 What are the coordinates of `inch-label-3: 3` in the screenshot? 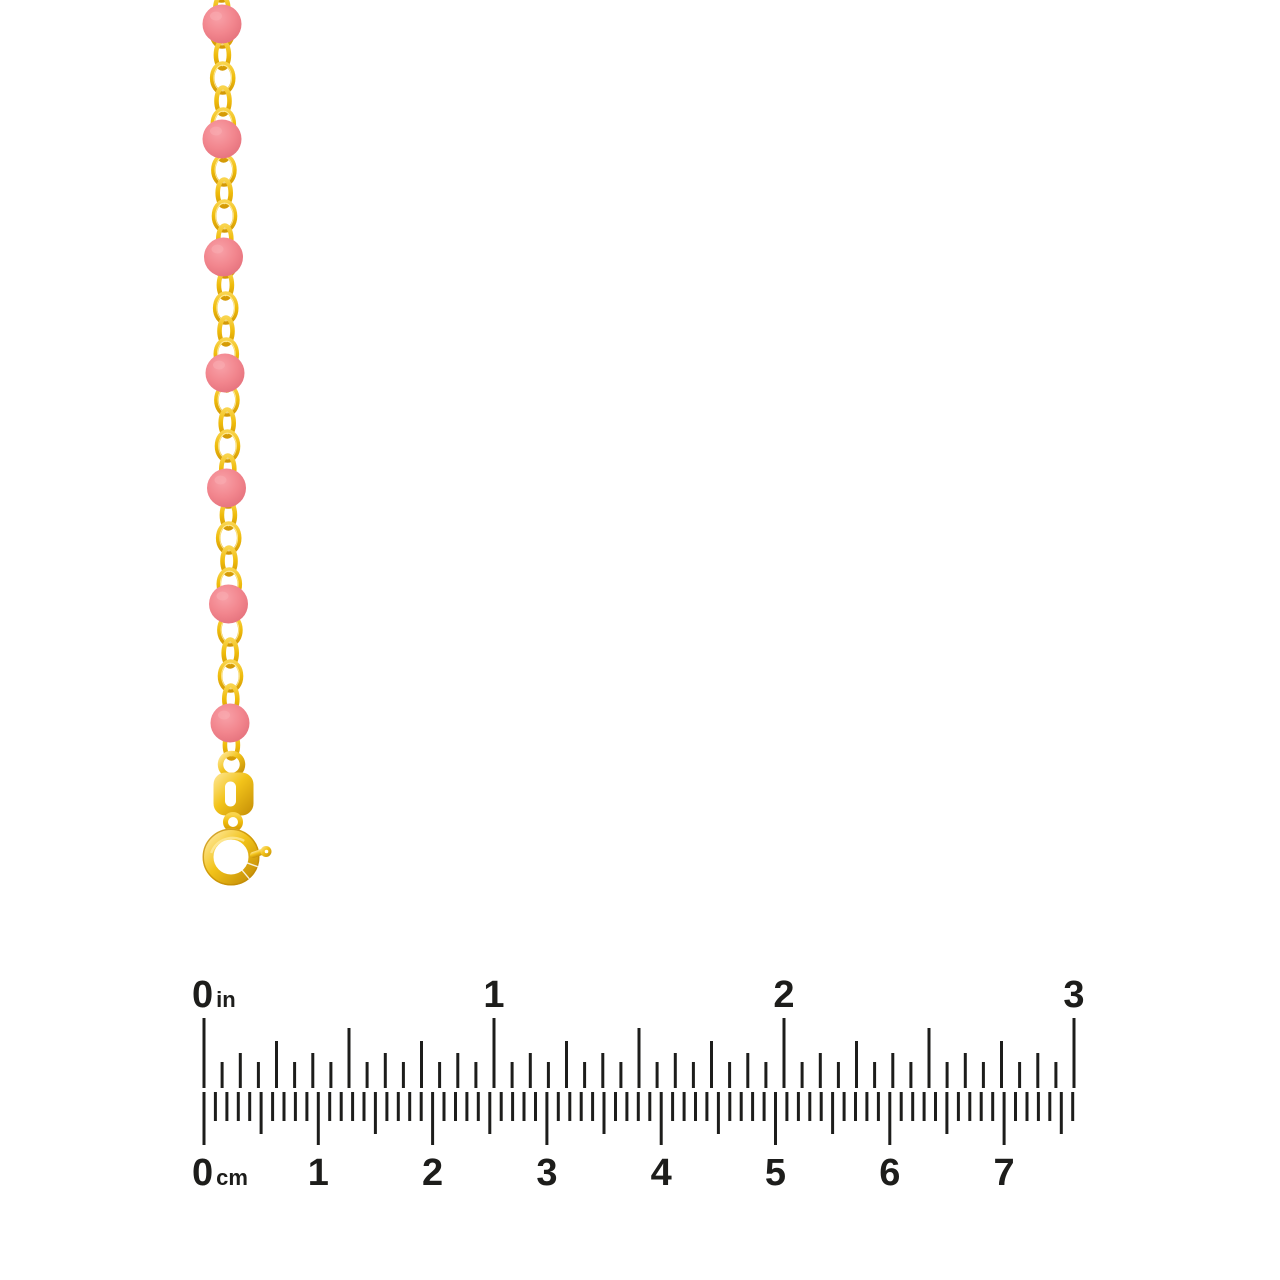 It's located at (1073, 995).